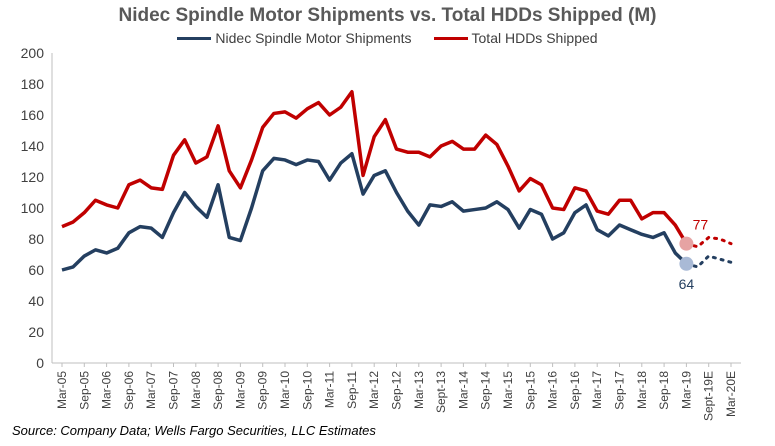 Image resolution: width=775 pixels, height=446 pixels. I want to click on legend-item-hdd: Total HDDs Shipped, so click(515, 38).